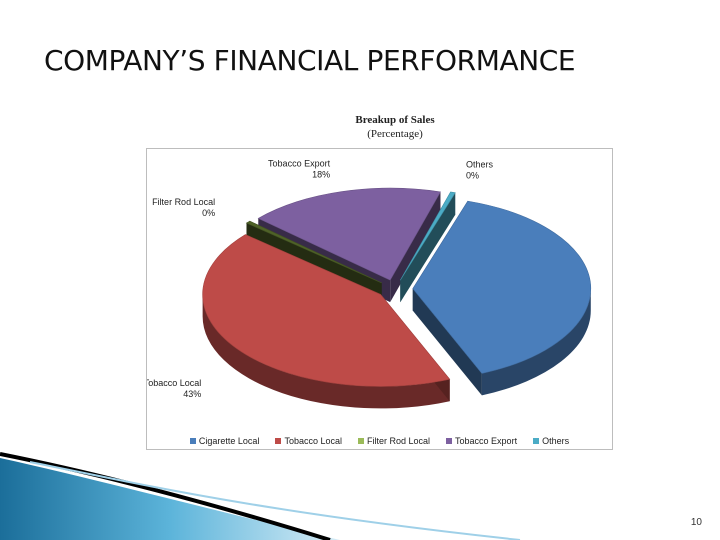  I want to click on pie-data-label: Filter Rod Local 0%, so click(183, 207).